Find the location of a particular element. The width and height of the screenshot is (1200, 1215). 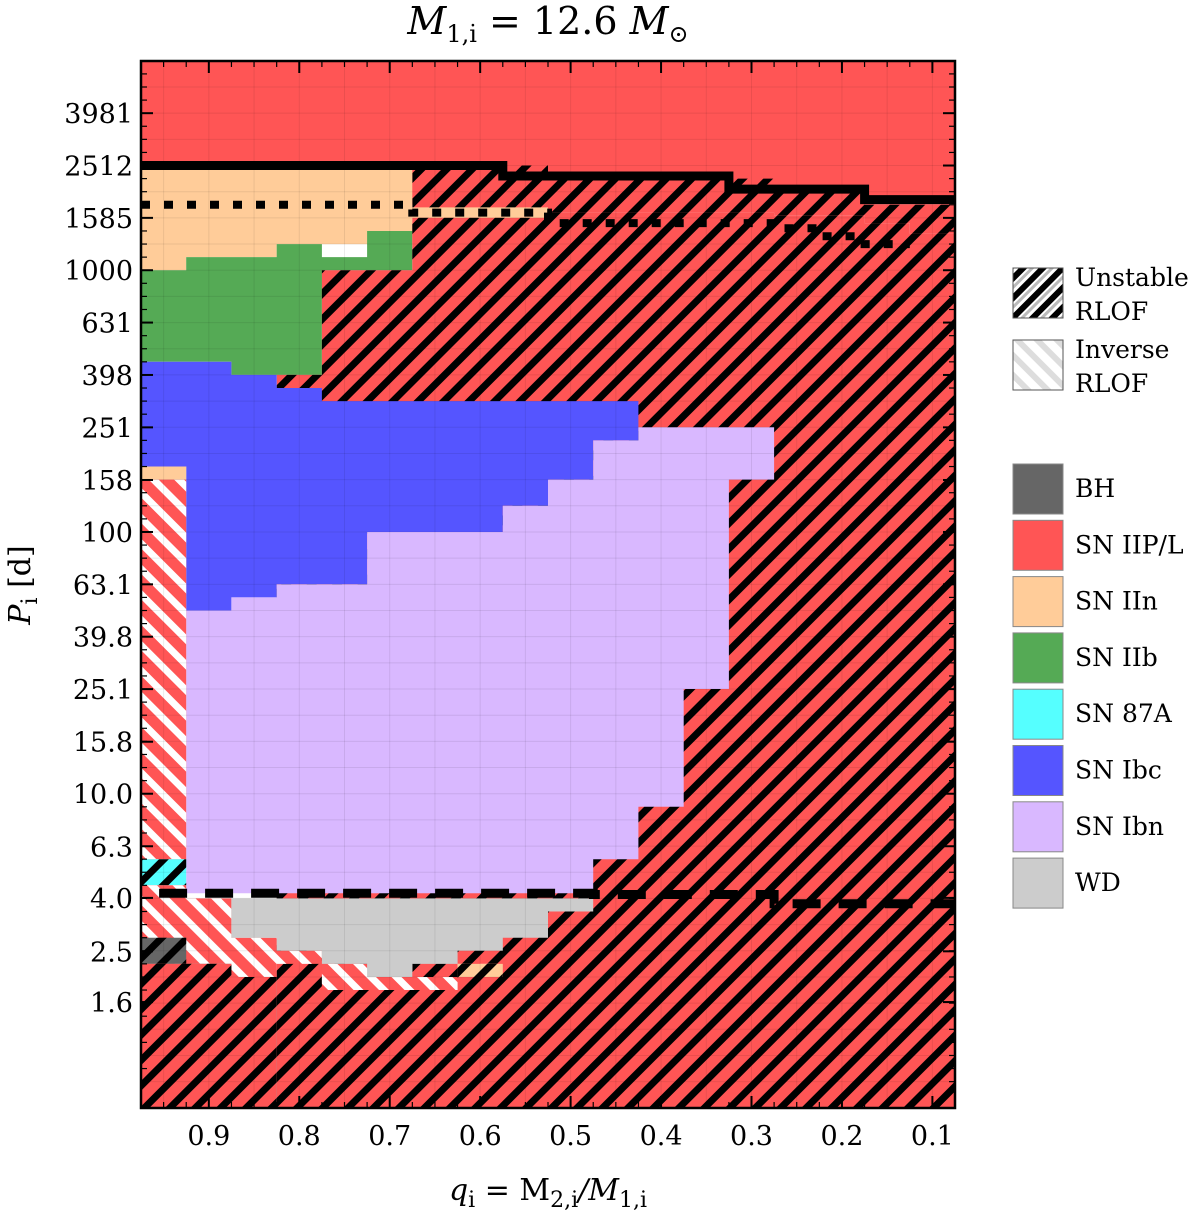

legend-swatch-bh is located at coordinates (1038, 489).